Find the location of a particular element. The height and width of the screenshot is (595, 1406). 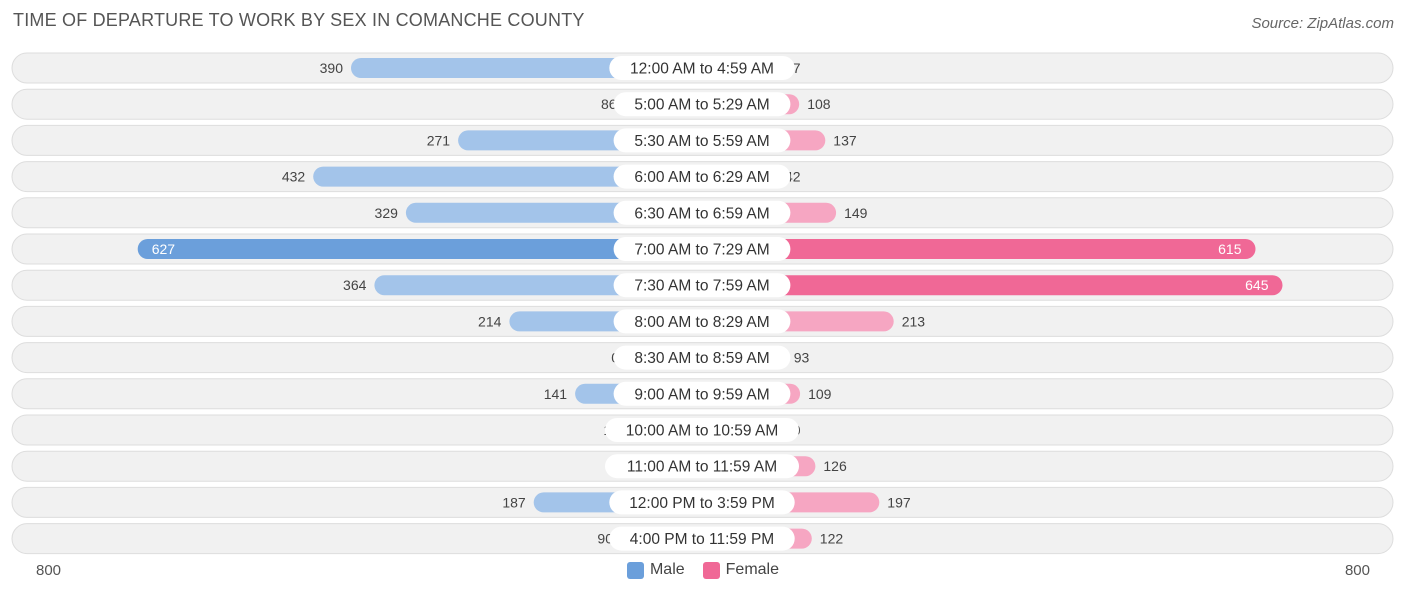

female-value-label: 645 is located at coordinates (1257, 285).